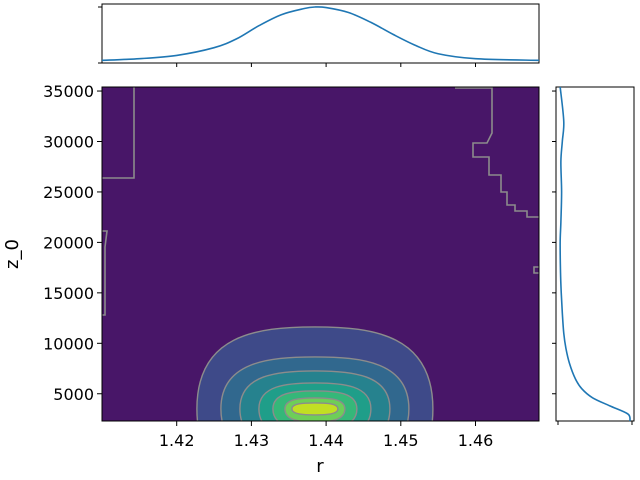 This screenshot has height=480, width=640. What do you see at coordinates (68, 242) in the screenshot?
I see `y-tick-label: 20000` at bounding box center [68, 242].